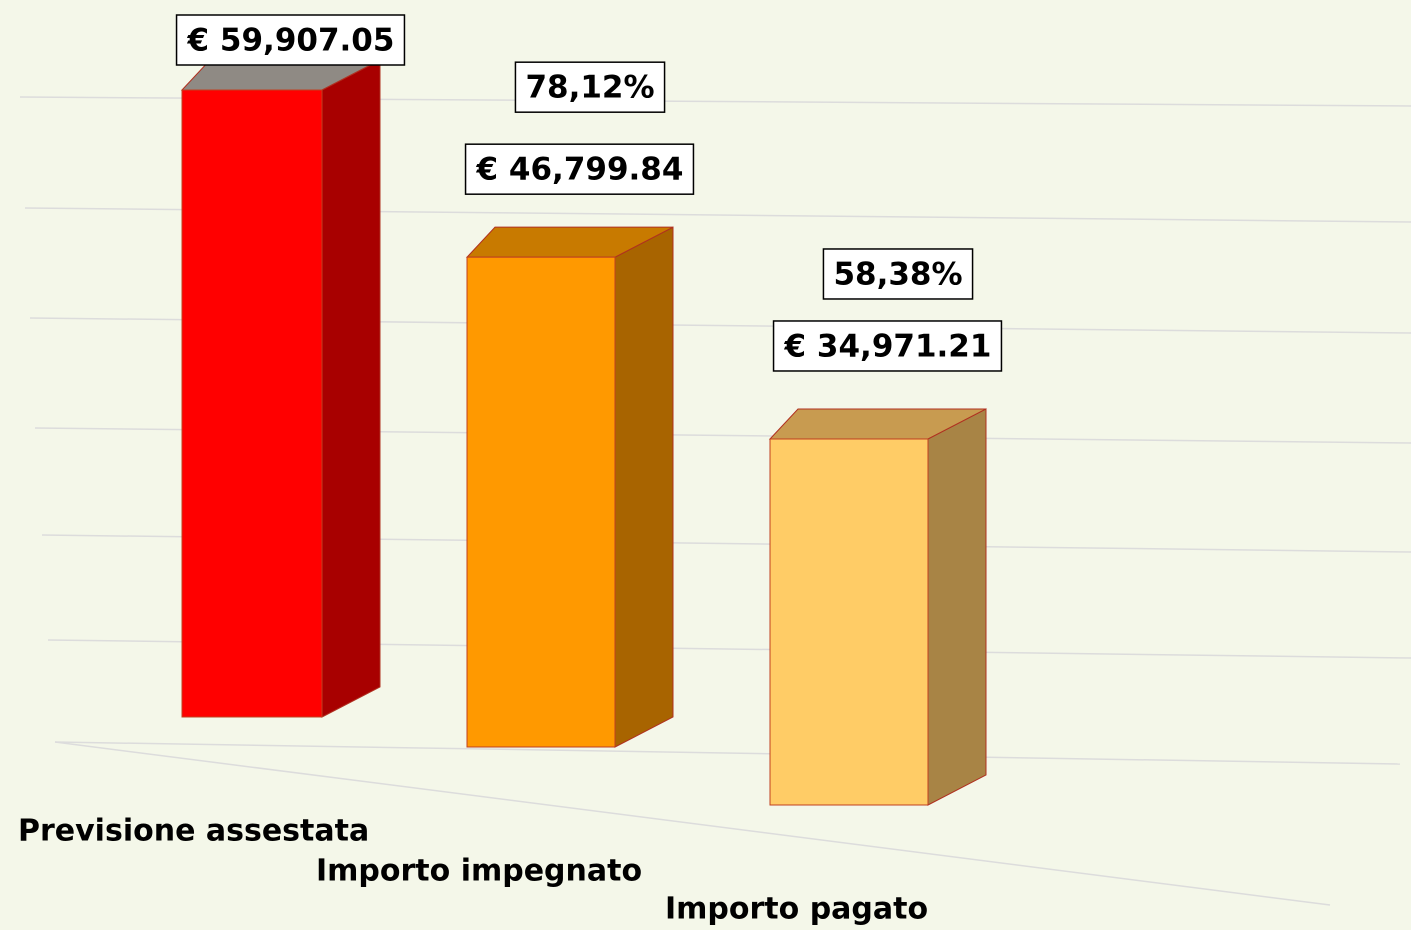 The image size is (1411, 930). I want to click on category-label: Importo impegnato, so click(479, 871).